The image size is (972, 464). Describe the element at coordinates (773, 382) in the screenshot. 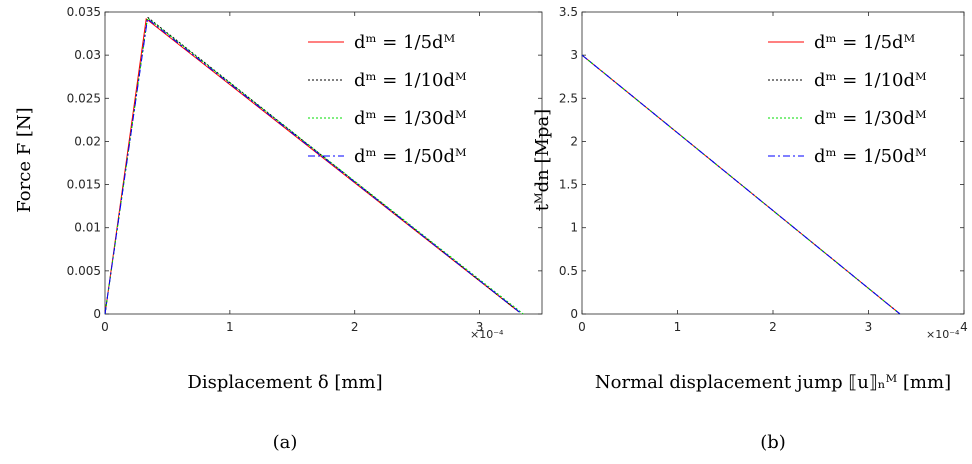

I see `chart-b-x-axis-label: Normal displacement jump ⟦u⟧ₙᴹ [mm]` at that location.